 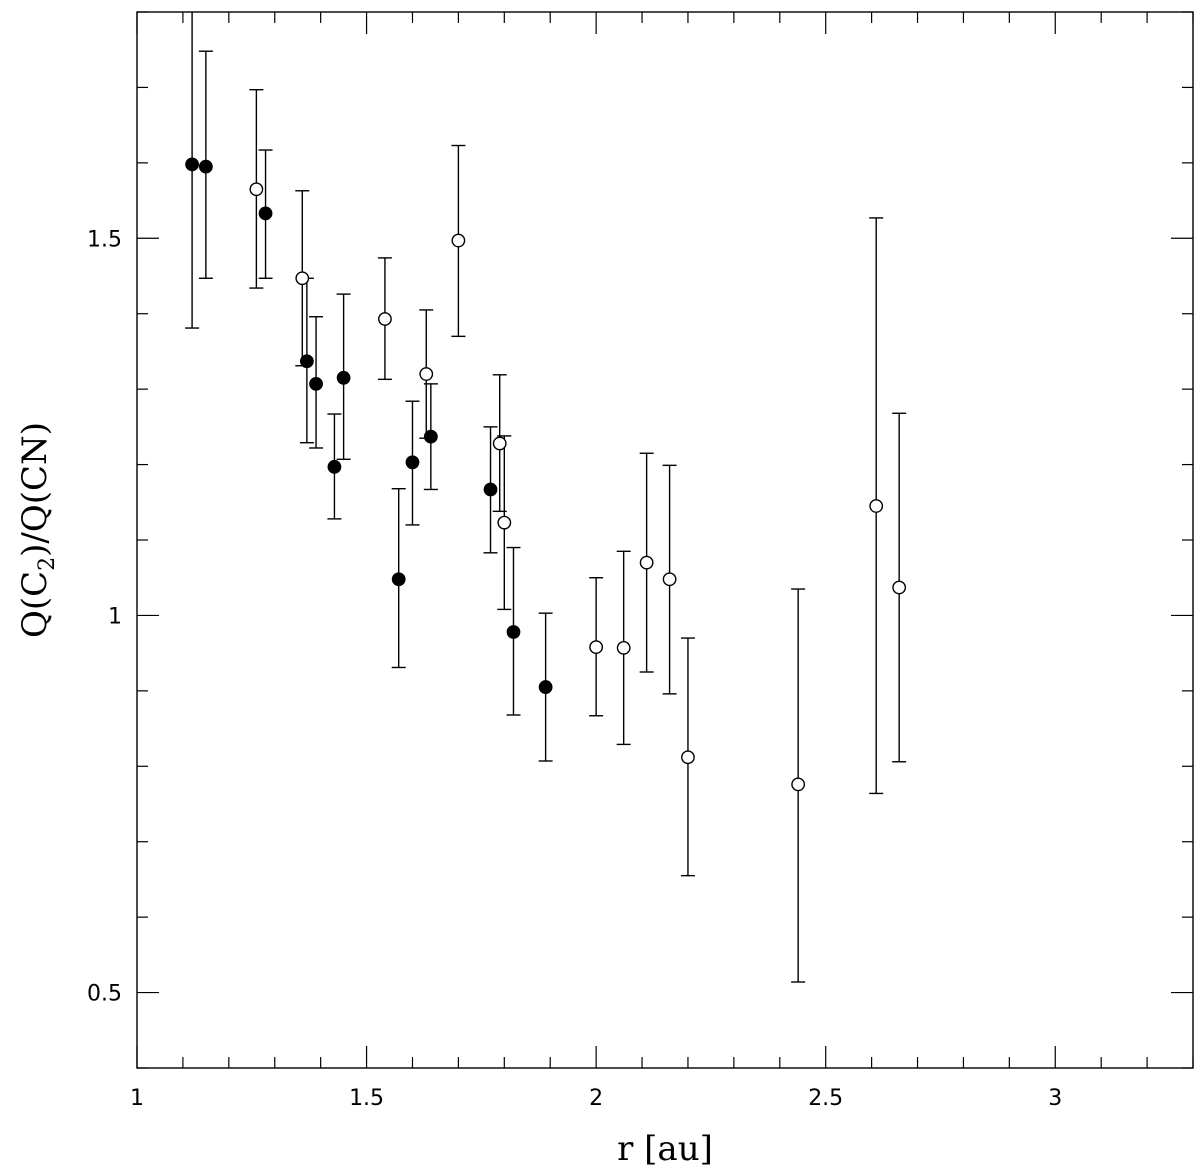 What do you see at coordinates (104, 616) in the screenshot?
I see `y-tick-labels: 0.5 1 1.5` at bounding box center [104, 616].